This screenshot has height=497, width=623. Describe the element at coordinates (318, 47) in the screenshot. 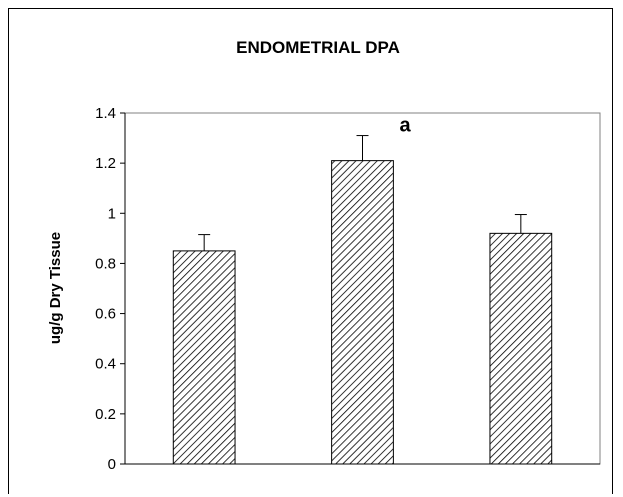

I see `chart-title: ENDOMETRIAL DPA` at that location.